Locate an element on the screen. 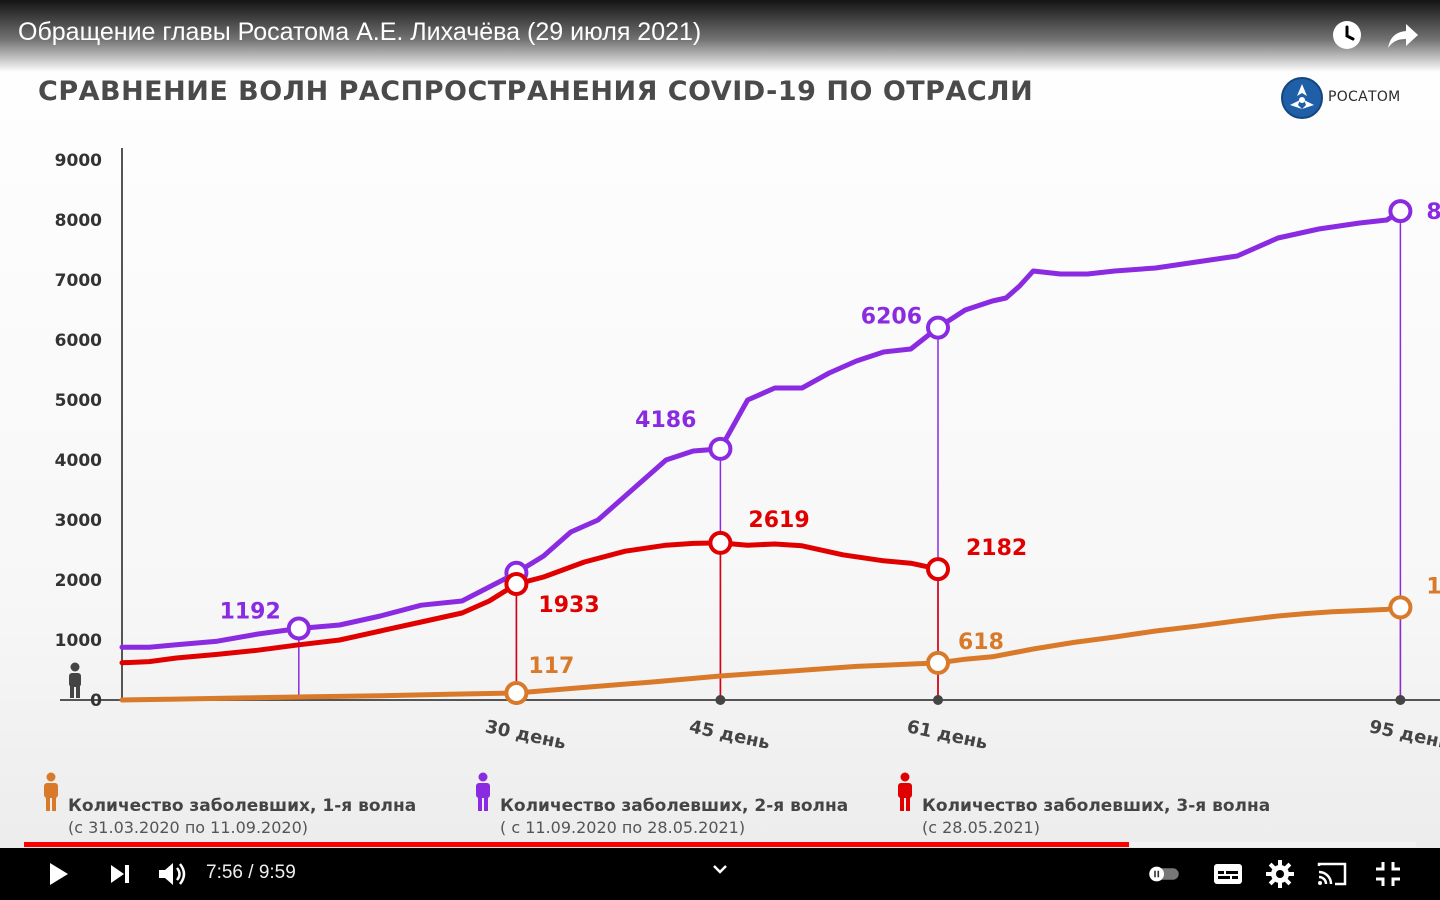 This screenshot has width=1440, height=900. y-tick-label: 0 is located at coordinates (96, 701).